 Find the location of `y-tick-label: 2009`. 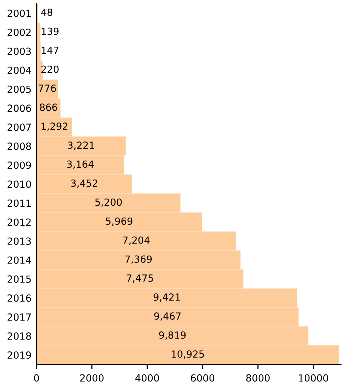

y-tick-label: 2009 is located at coordinates (20, 166).